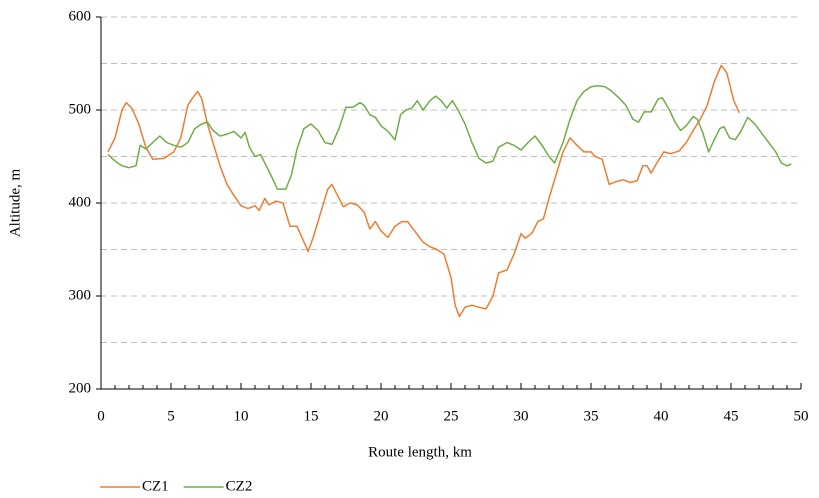 The width and height of the screenshot is (819, 498). Describe the element at coordinates (731, 416) in the screenshot. I see `x-tick-label: 45` at that location.